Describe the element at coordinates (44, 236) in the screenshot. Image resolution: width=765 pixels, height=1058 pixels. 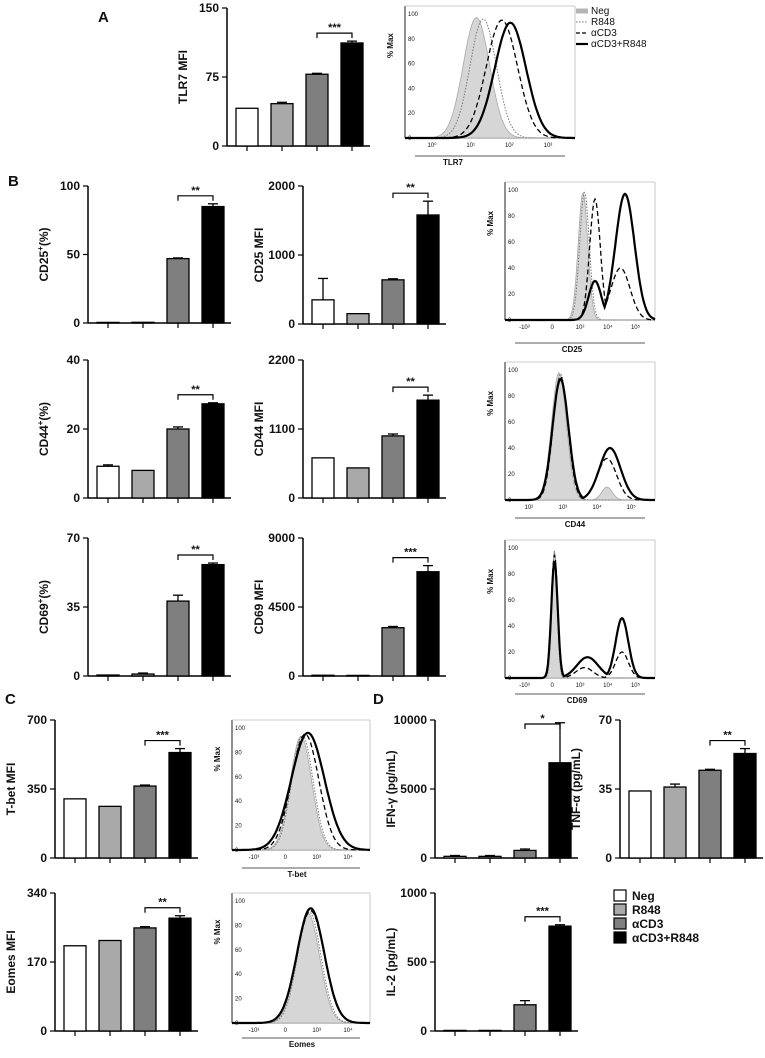
I see `y-axis-label-tail: (%)` at that location.